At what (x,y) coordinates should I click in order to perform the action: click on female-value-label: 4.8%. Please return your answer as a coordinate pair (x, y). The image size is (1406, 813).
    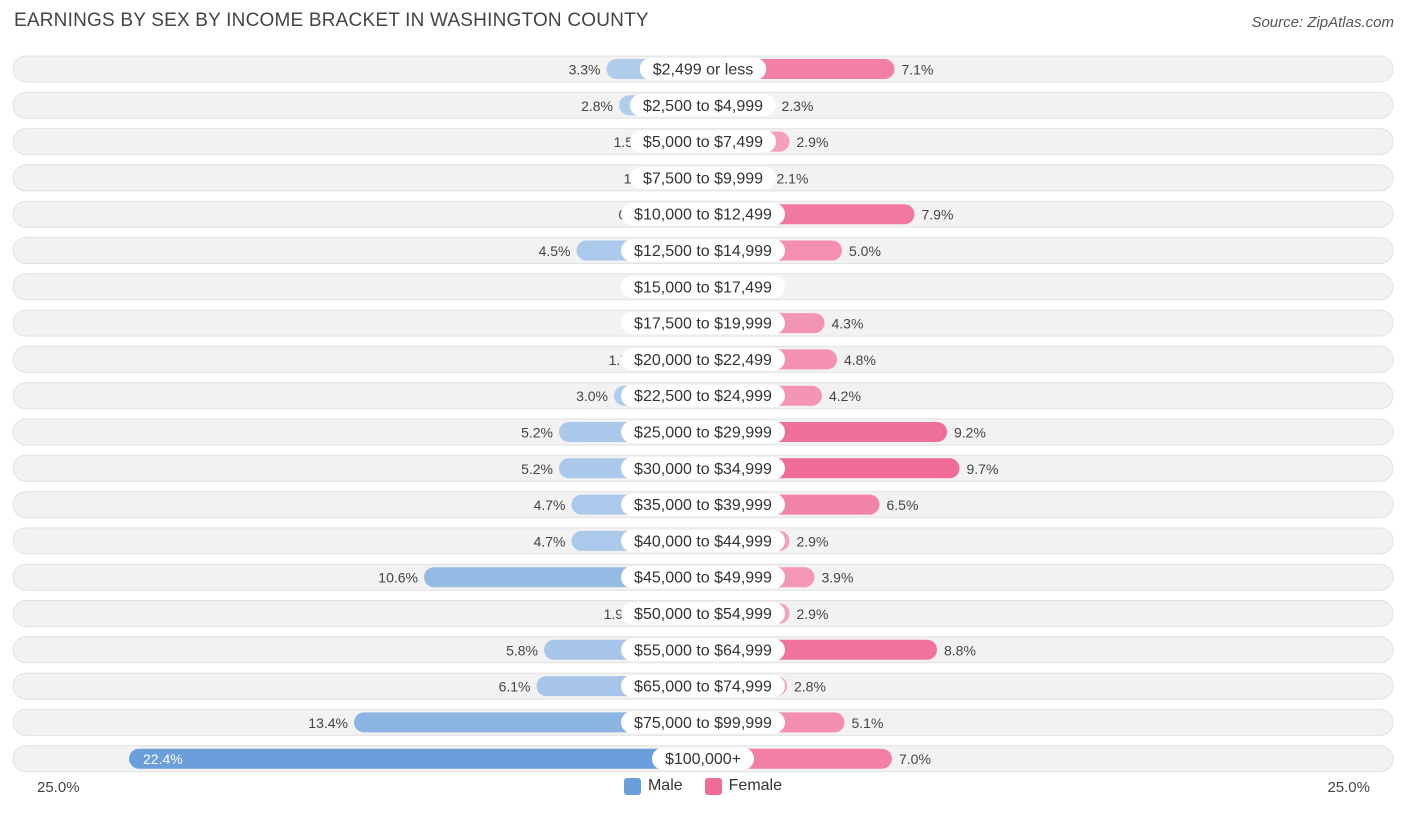
    Looking at the image, I should click on (860, 360).